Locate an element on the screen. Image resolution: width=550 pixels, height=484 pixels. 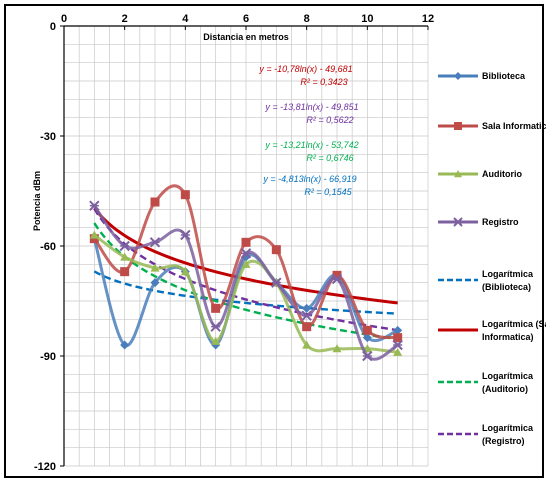
trendline-r-squared: R² = 0,1545 is located at coordinates (328, 192).